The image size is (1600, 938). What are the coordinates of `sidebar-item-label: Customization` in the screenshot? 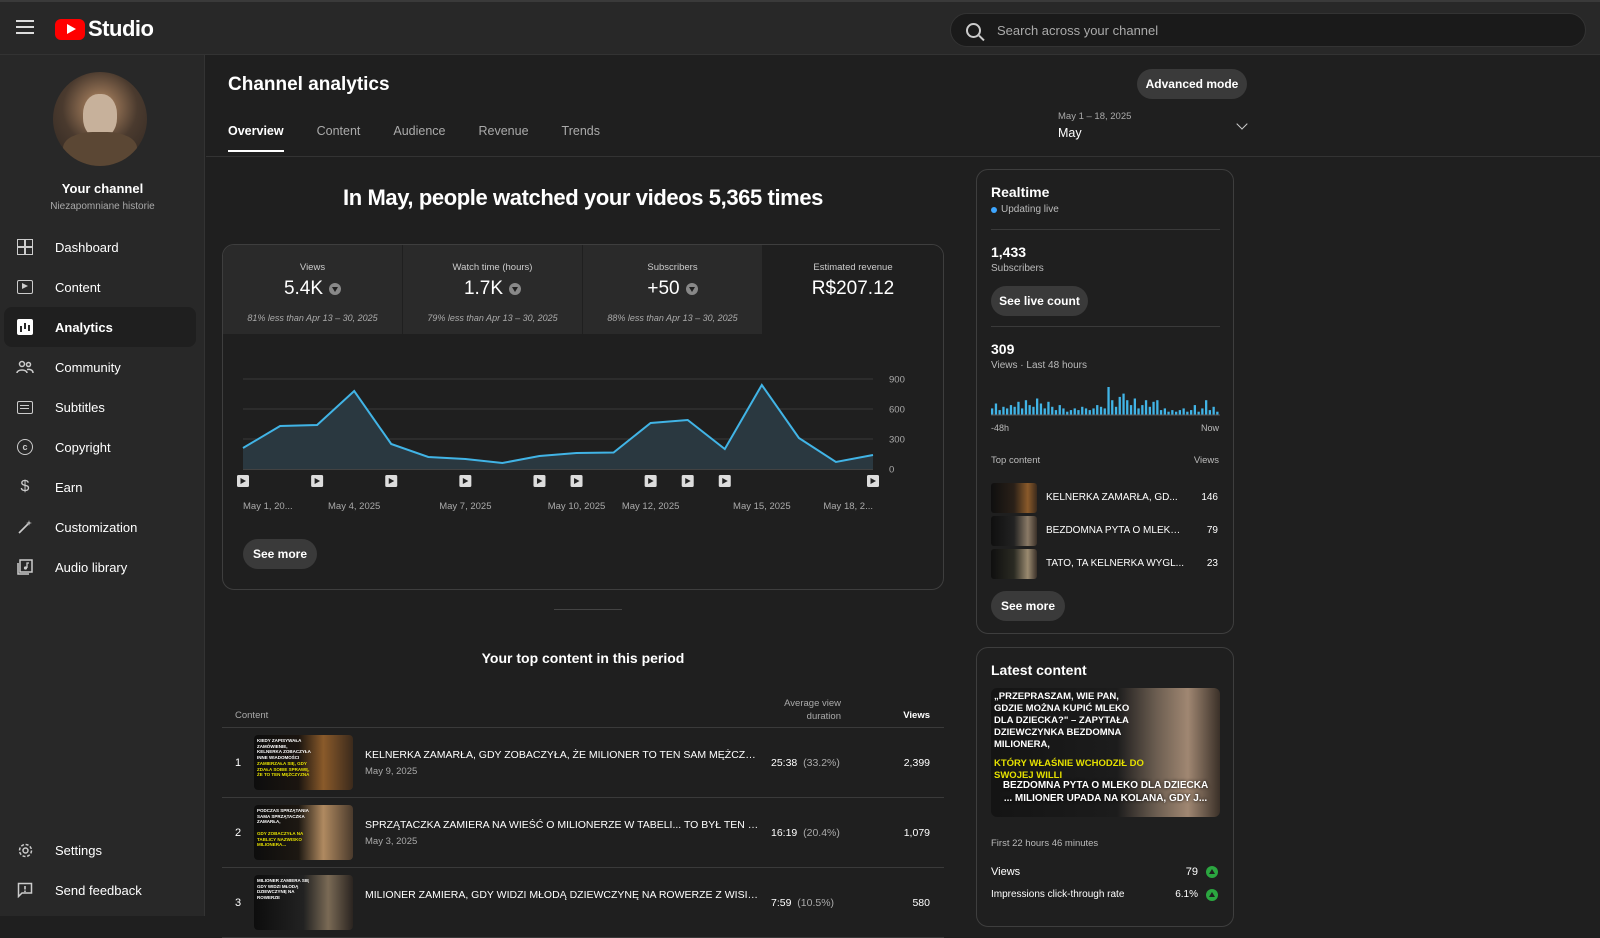 It's located at (96, 527).